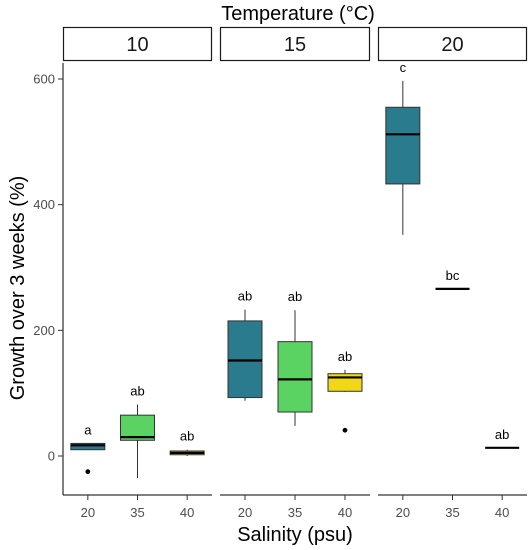 Image resolution: width=532 pixels, height=550 pixels. Describe the element at coordinates (295, 535) in the screenshot. I see `x-axis-title: Salinity (psu)` at that location.